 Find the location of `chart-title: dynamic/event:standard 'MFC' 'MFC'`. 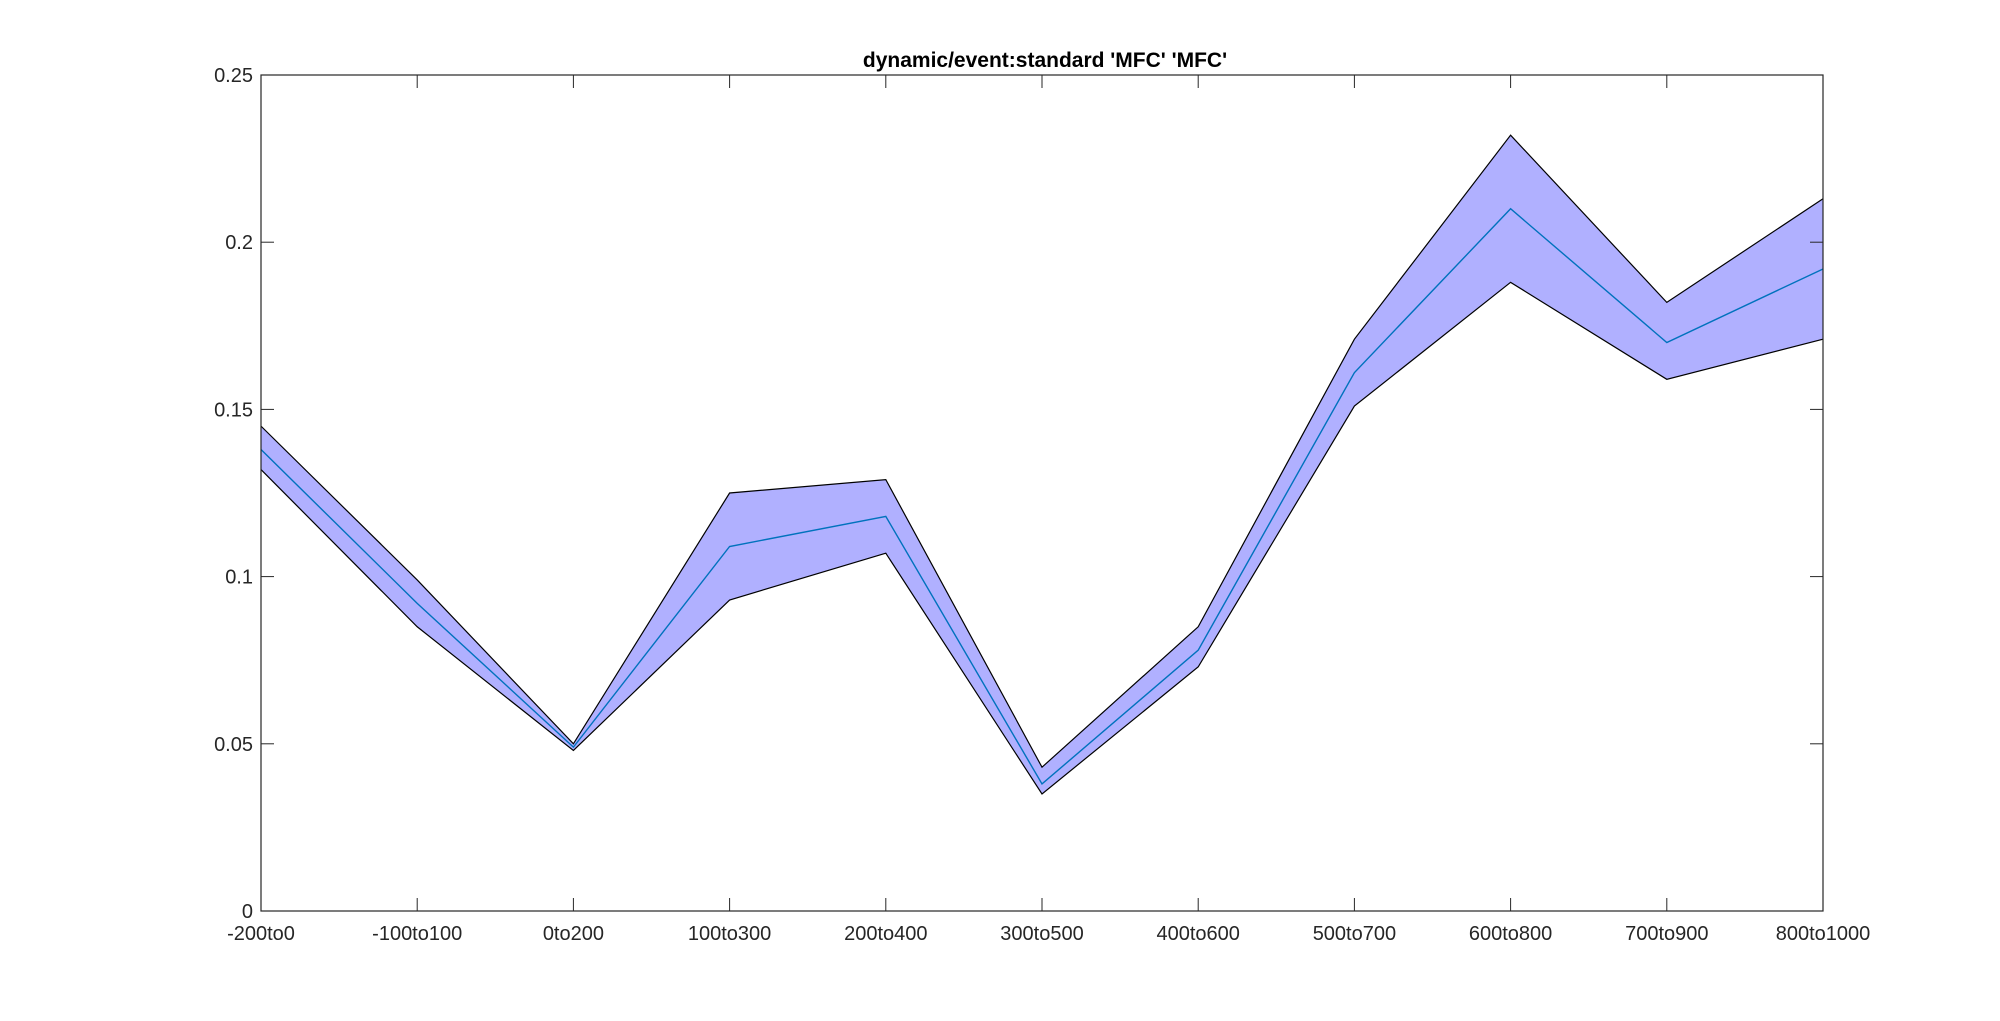

chart-title: dynamic/event:standard 'MFC' 'MFC' is located at coordinates (1045, 60).